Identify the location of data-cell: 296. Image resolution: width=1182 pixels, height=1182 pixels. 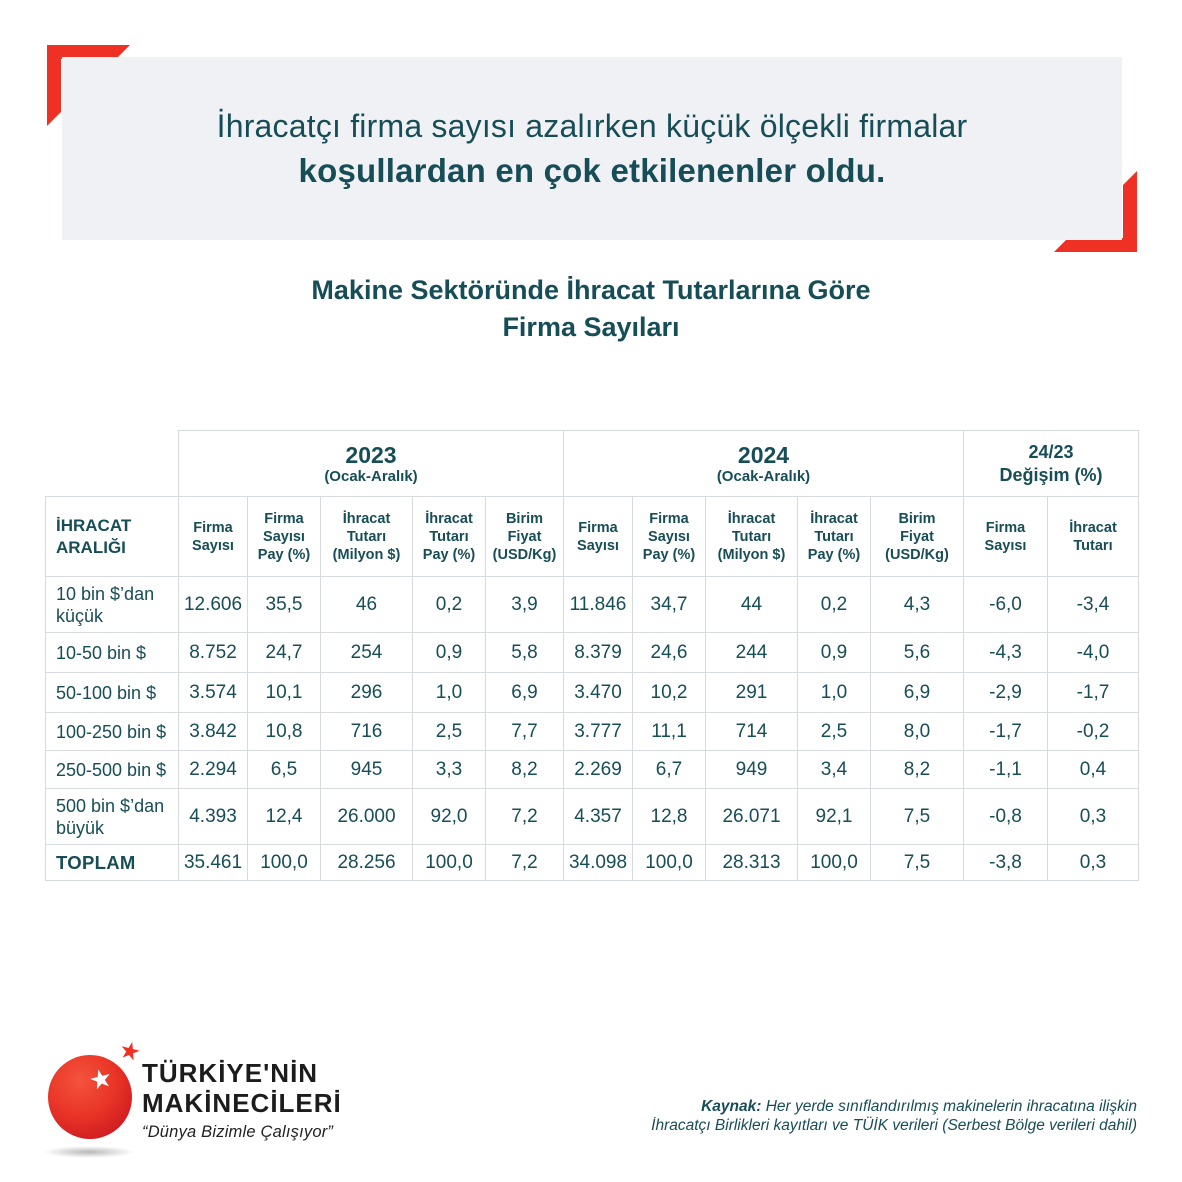
(366, 692).